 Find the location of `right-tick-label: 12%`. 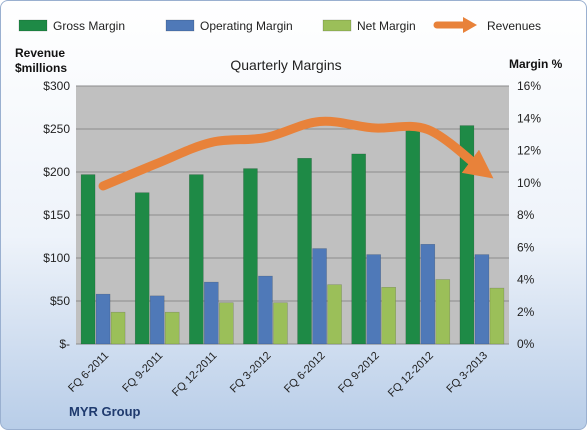

right-tick-label: 12% is located at coordinates (529, 151).